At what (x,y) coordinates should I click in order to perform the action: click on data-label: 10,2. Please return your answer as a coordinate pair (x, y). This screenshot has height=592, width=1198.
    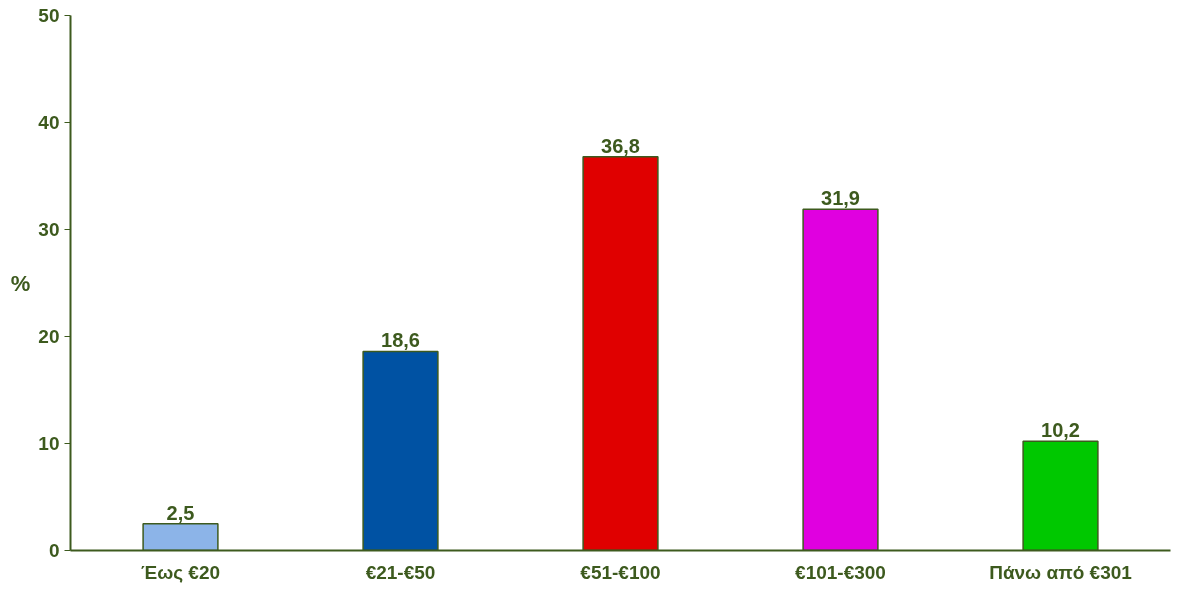
    Looking at the image, I should click on (1060, 430).